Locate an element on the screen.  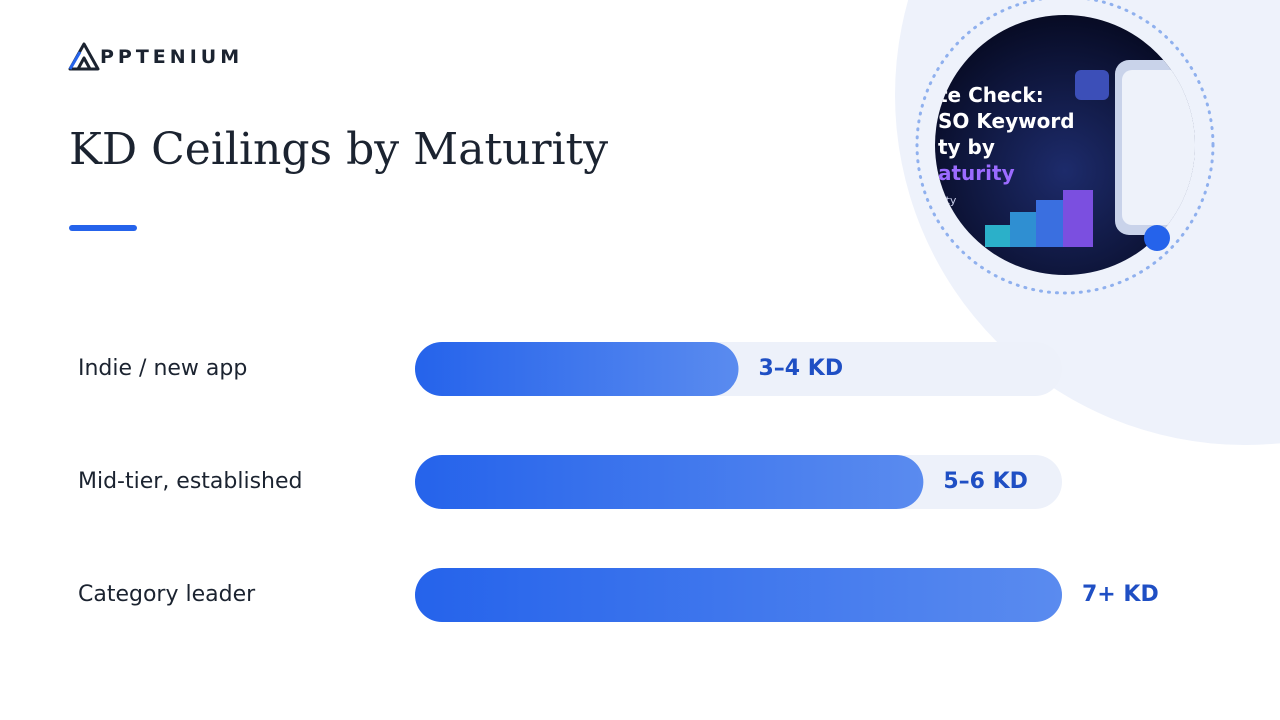
chart-title: KD Ceilings by Maturity is located at coordinates (338, 149).